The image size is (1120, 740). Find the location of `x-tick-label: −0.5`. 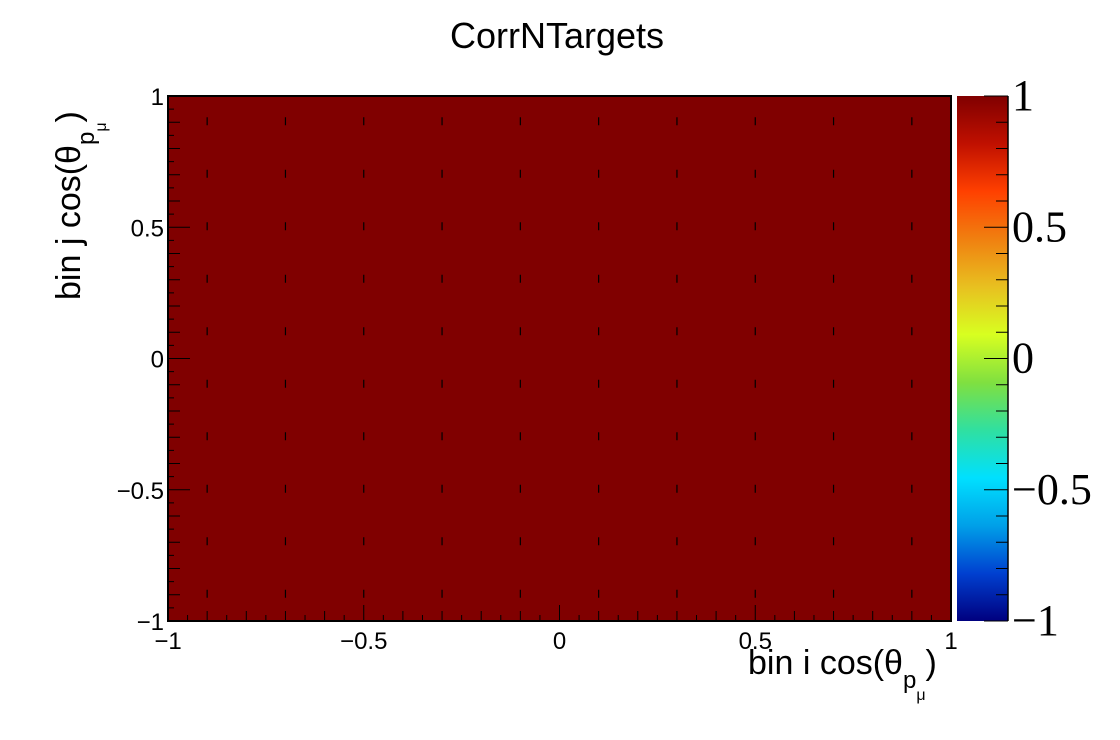

x-tick-label: −0.5 is located at coordinates (363, 641).